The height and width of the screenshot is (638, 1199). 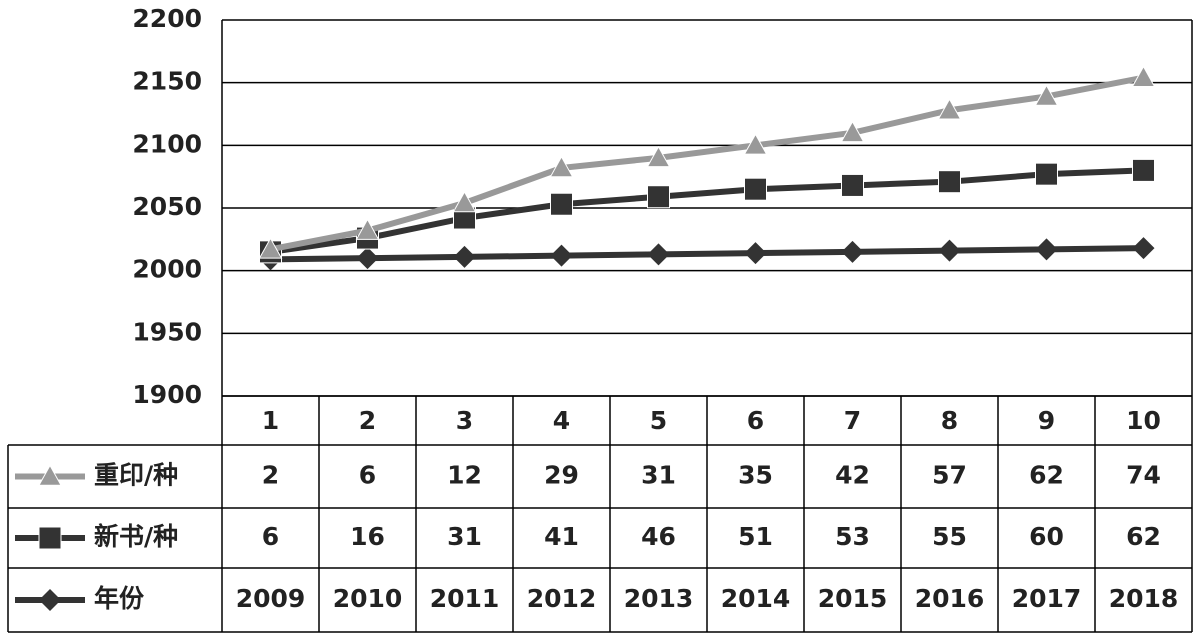 I want to click on table-value: 12, so click(x=464, y=475).